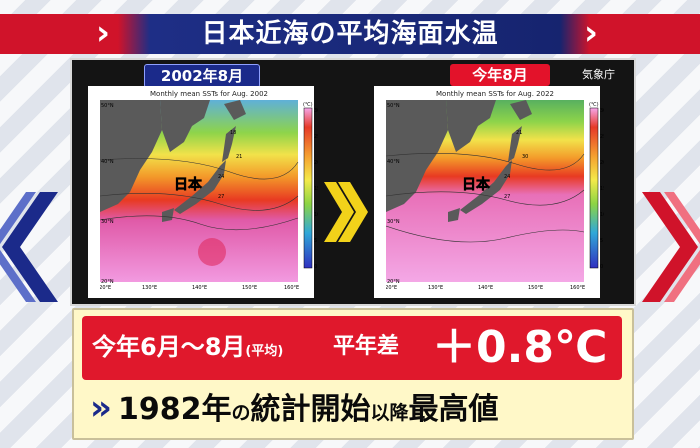  I want to click on record-stats: 統計開始, so click(310, 409).